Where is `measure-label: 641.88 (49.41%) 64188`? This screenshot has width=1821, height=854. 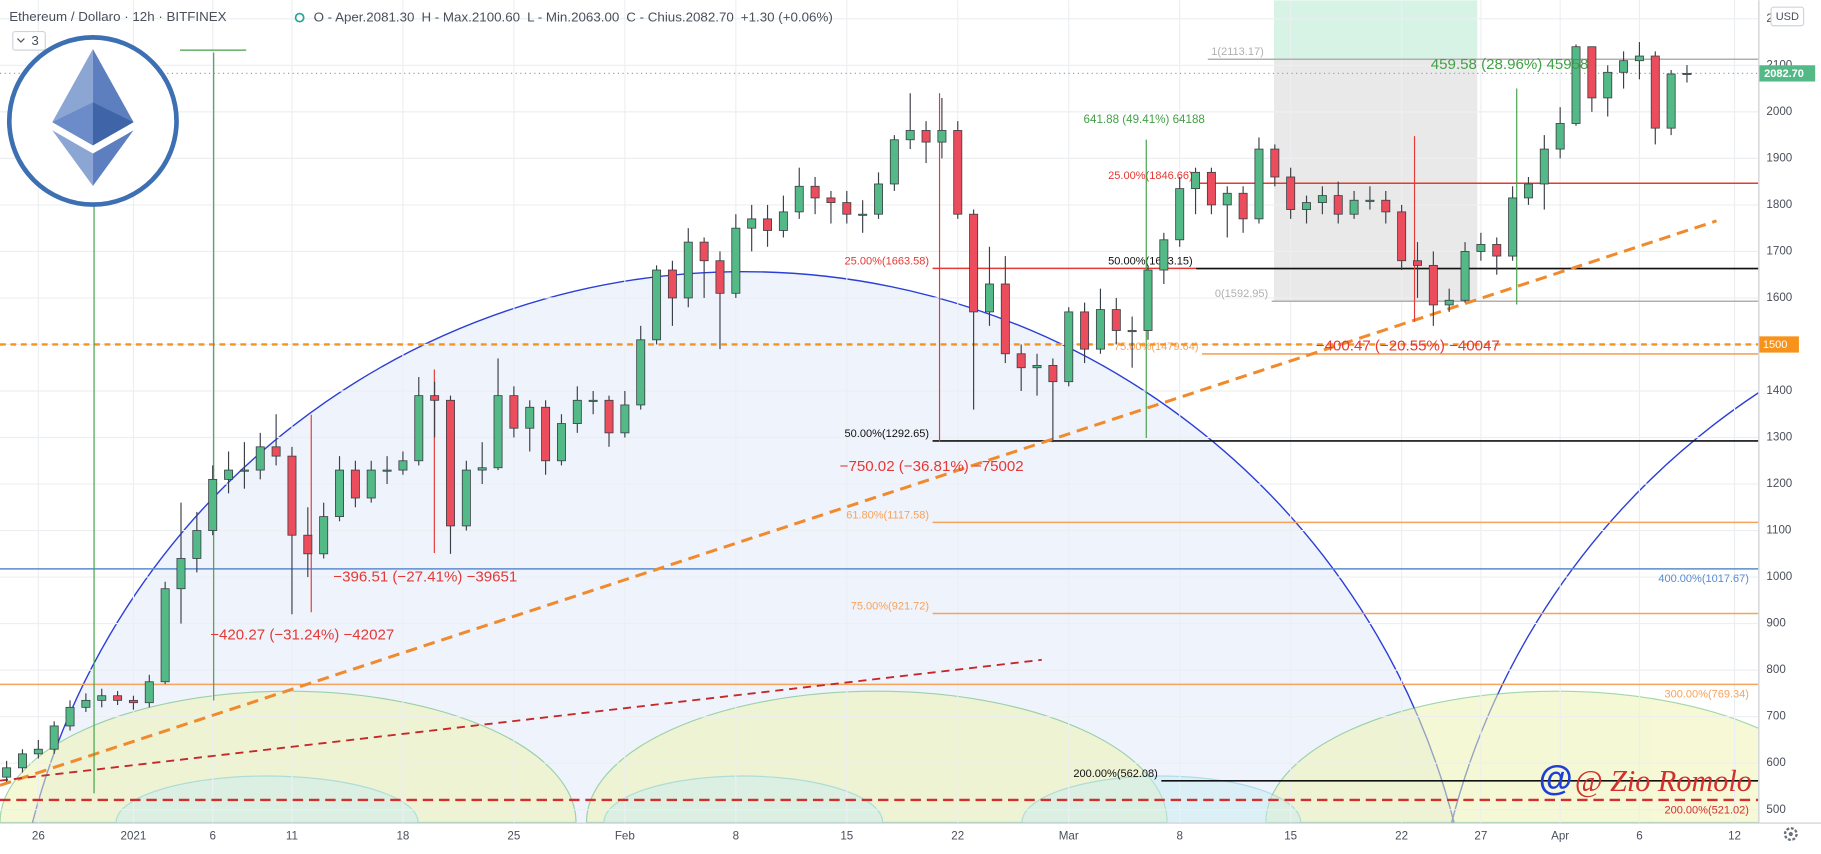
measure-label: 641.88 (49.41%) 64188 is located at coordinates (1144, 119).